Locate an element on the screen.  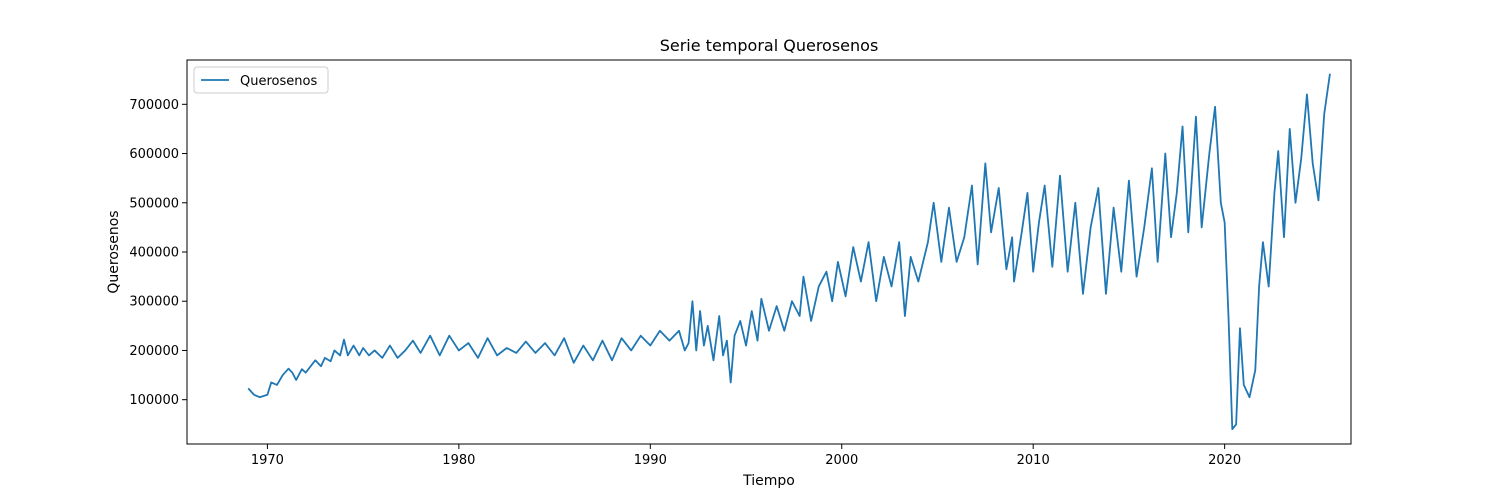
y-tick-label: 500000 is located at coordinates (154, 203).